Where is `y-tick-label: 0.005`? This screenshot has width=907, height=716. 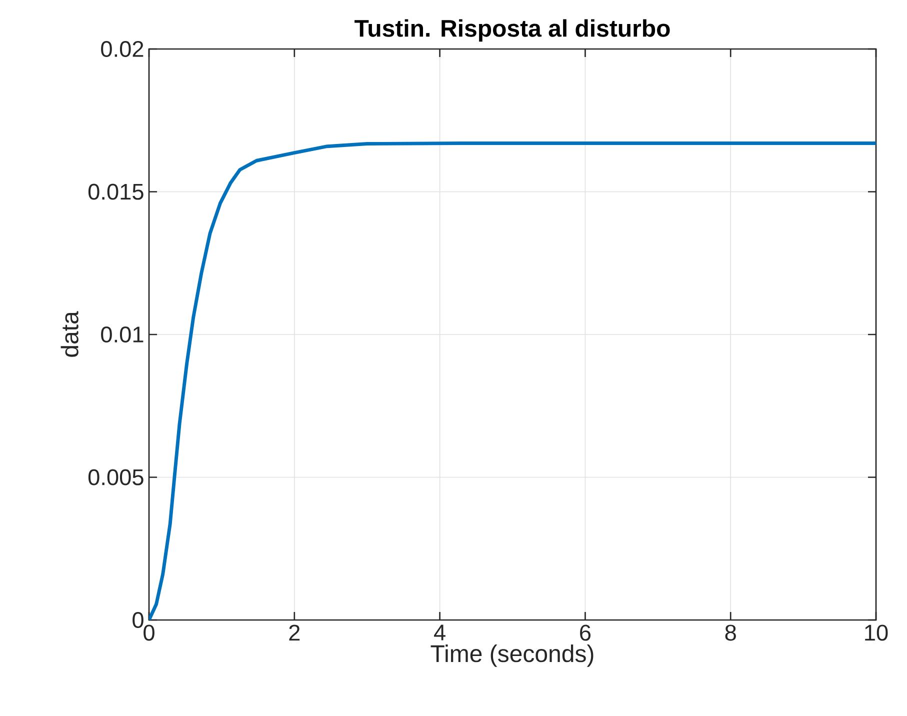 y-tick-label: 0.005 is located at coordinates (116, 477).